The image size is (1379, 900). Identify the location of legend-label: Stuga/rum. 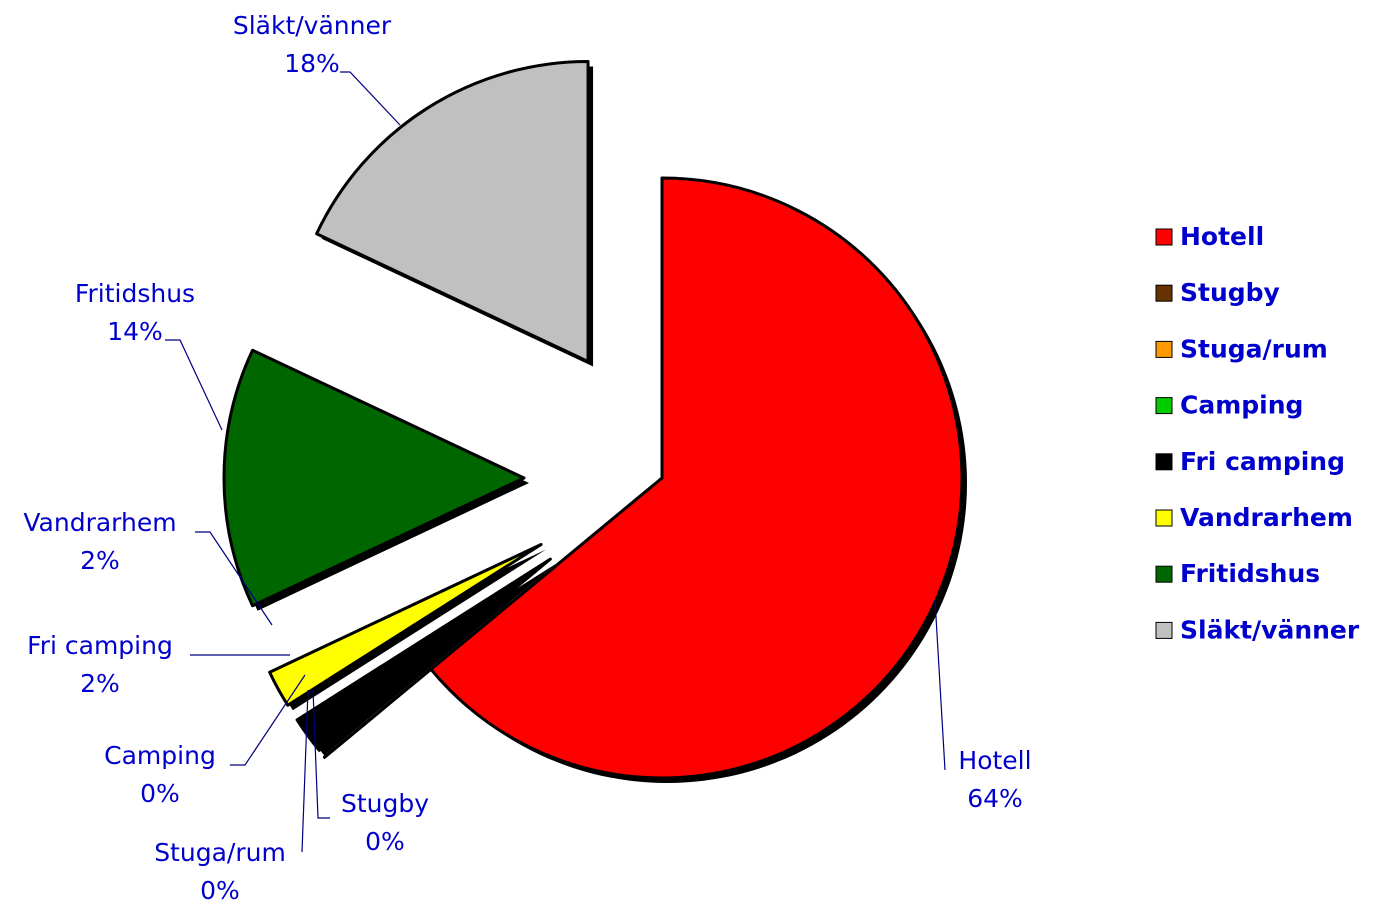
(1254, 348).